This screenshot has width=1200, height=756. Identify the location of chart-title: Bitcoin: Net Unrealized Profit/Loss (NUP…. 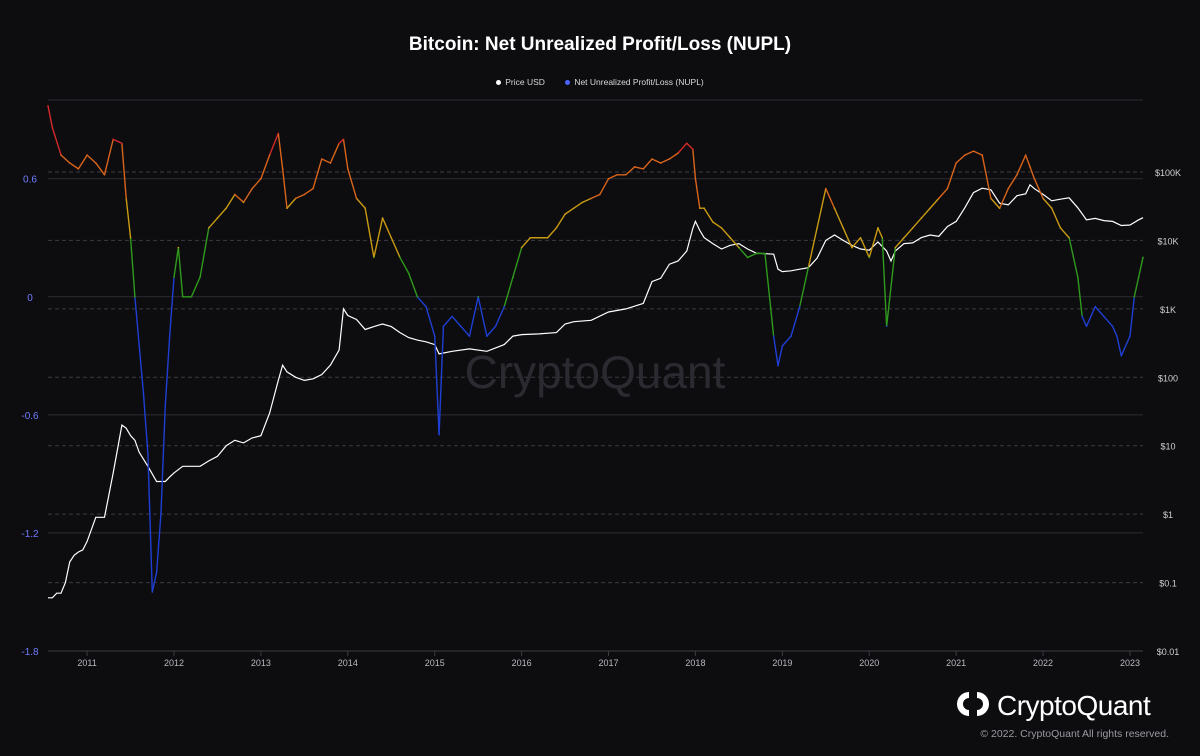
(600, 44).